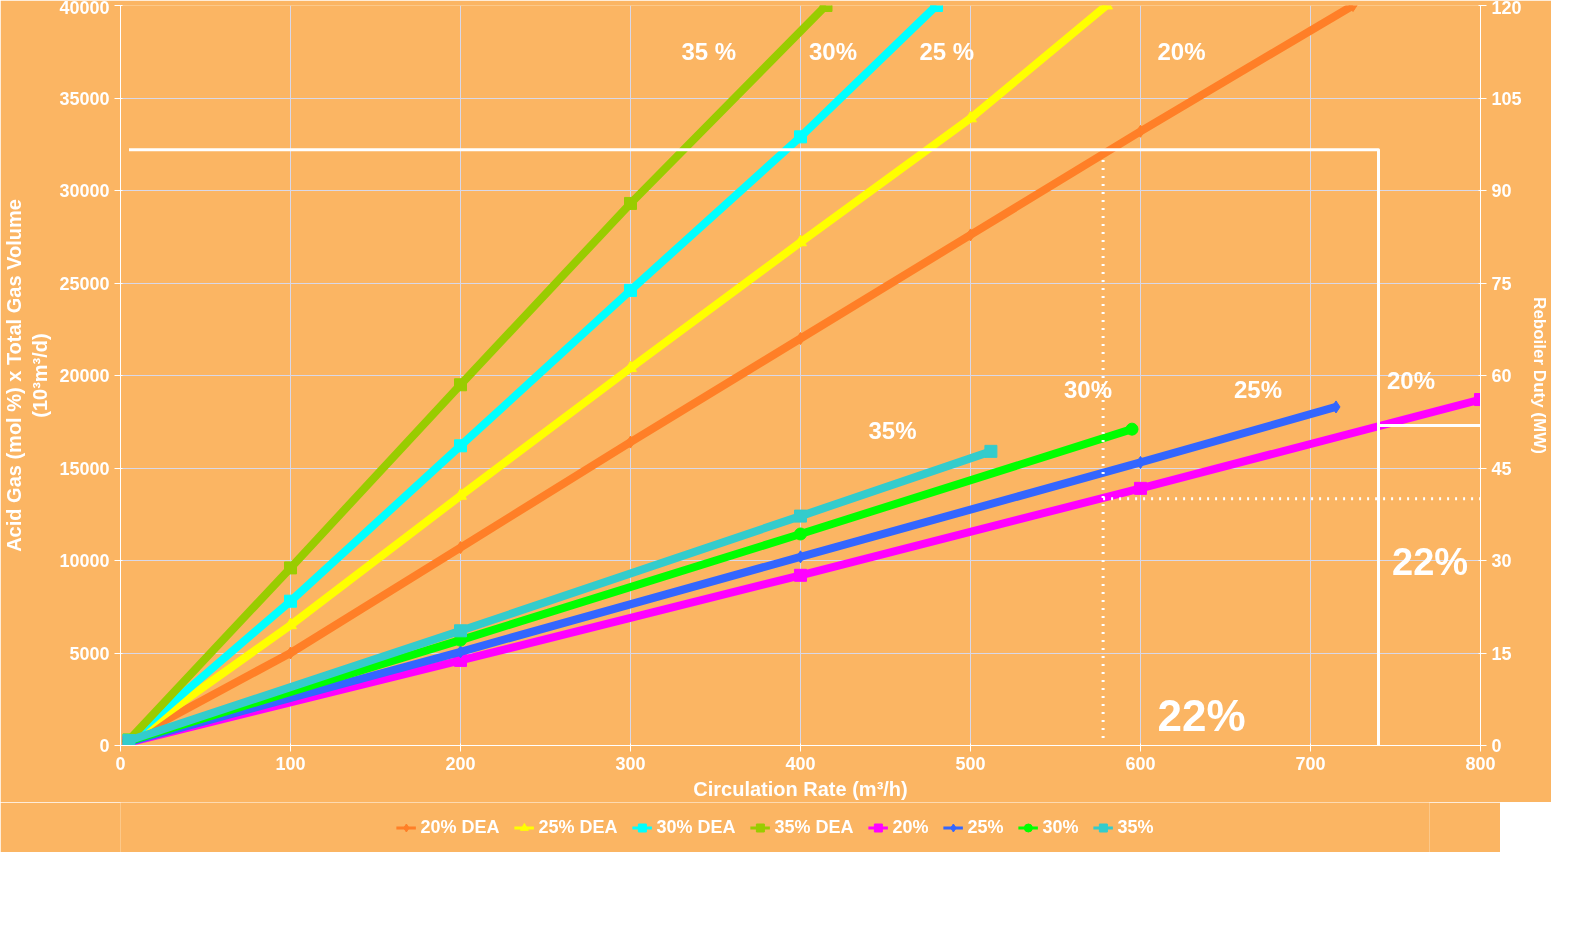 The height and width of the screenshot is (951, 1581). What do you see at coordinates (1506, 98) in the screenshot?
I see `y2-tick-label: 105` at bounding box center [1506, 98].